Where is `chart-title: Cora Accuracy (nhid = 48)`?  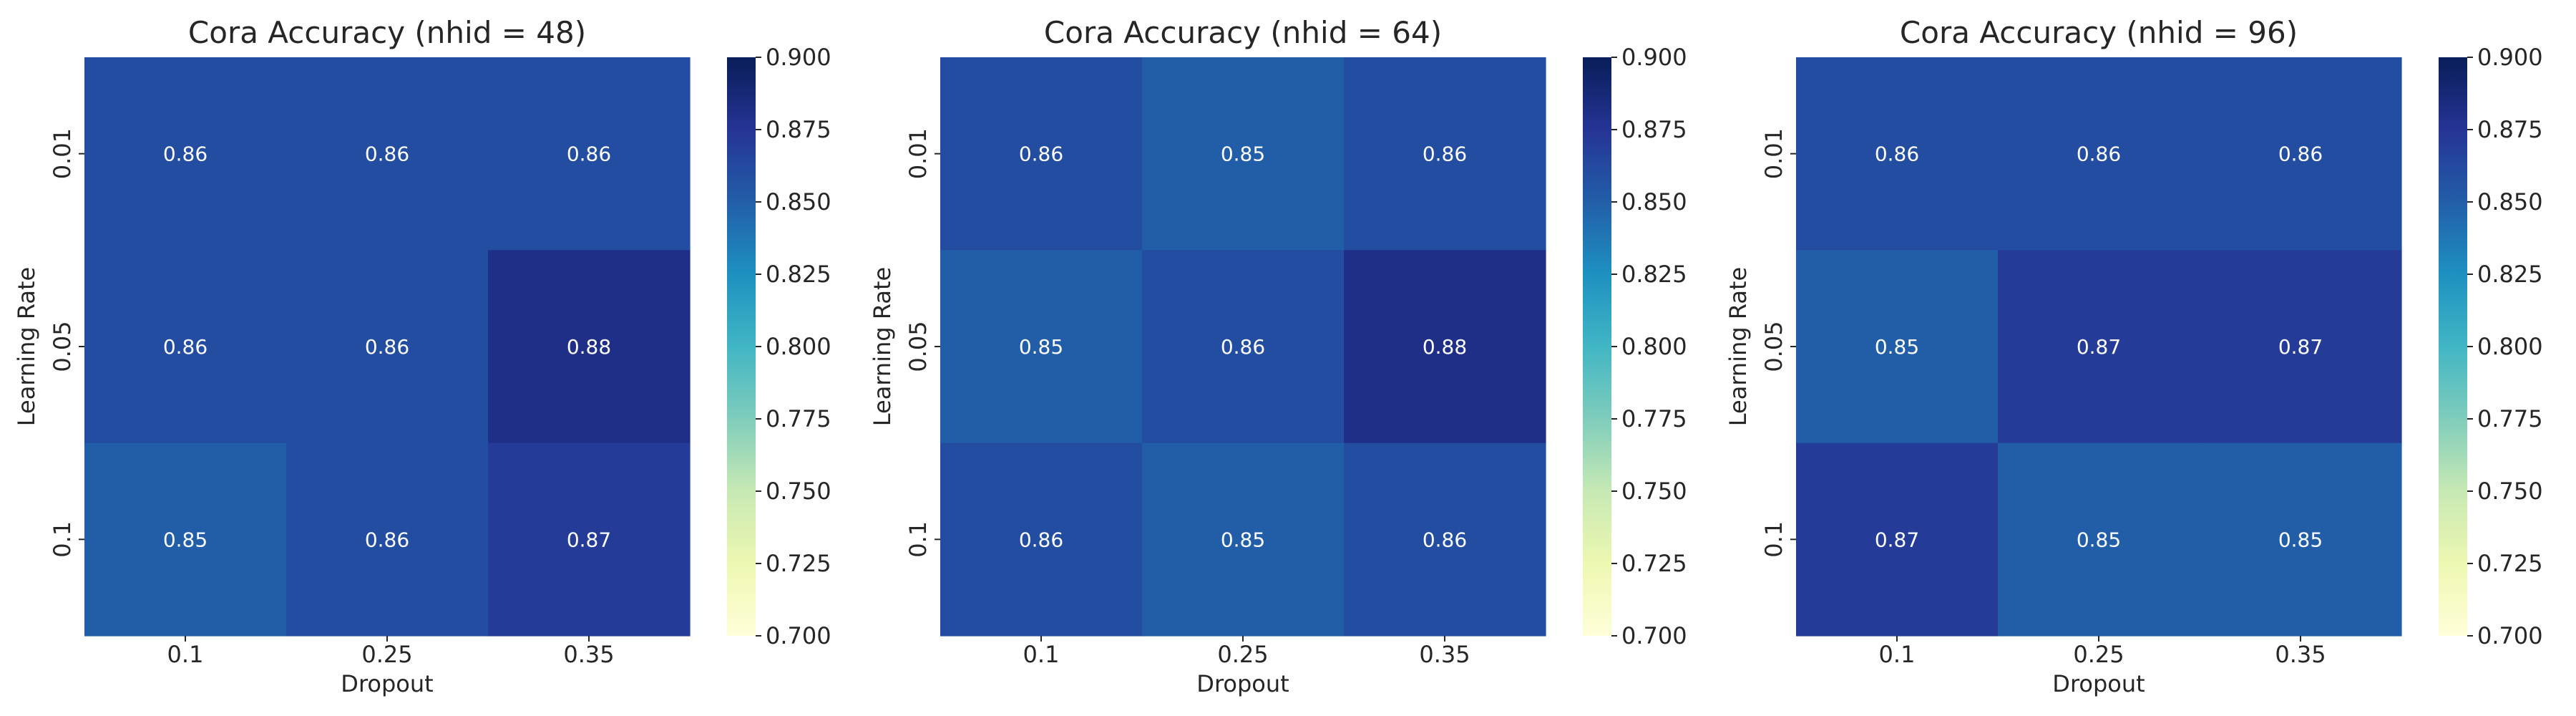
chart-title: Cora Accuracy (nhid = 48) is located at coordinates (387, 32).